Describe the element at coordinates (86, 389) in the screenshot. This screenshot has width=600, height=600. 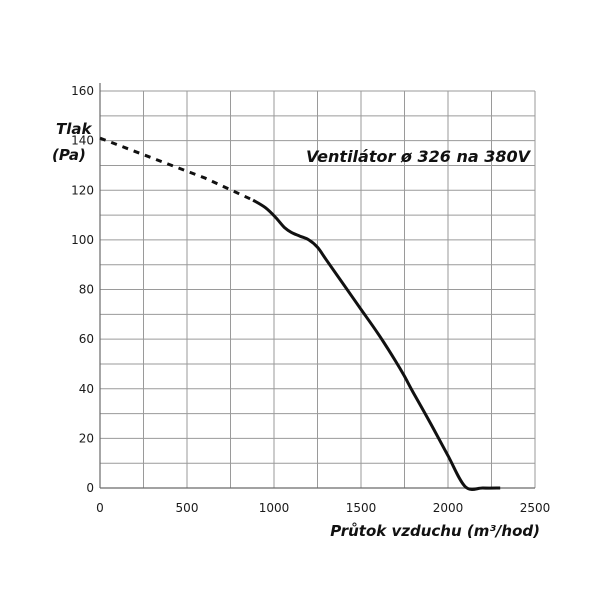
I see `y-tick-label: 40` at that location.